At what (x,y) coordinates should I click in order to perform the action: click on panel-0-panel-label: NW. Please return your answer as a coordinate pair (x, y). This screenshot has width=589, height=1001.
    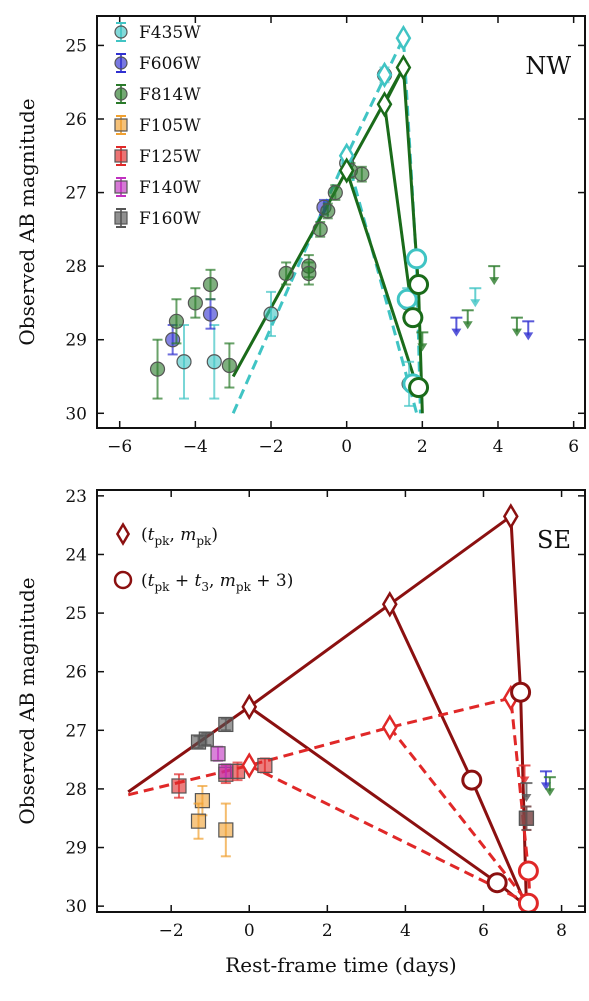
    Looking at the image, I should click on (548, 66).